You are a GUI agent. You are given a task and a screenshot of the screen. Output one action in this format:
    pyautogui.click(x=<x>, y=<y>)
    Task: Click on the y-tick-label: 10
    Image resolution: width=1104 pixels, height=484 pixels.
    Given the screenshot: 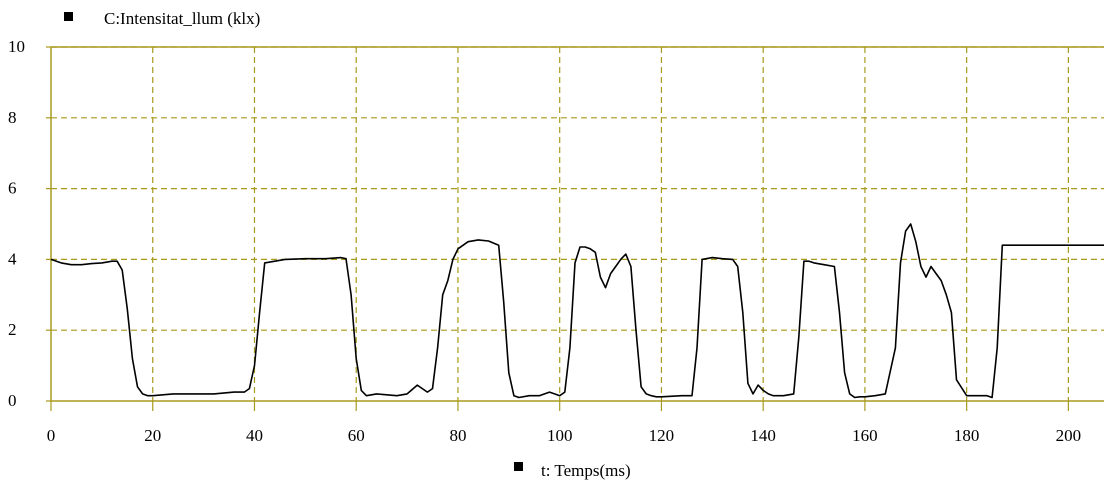 What is the action you would take?
    pyautogui.click(x=16, y=46)
    